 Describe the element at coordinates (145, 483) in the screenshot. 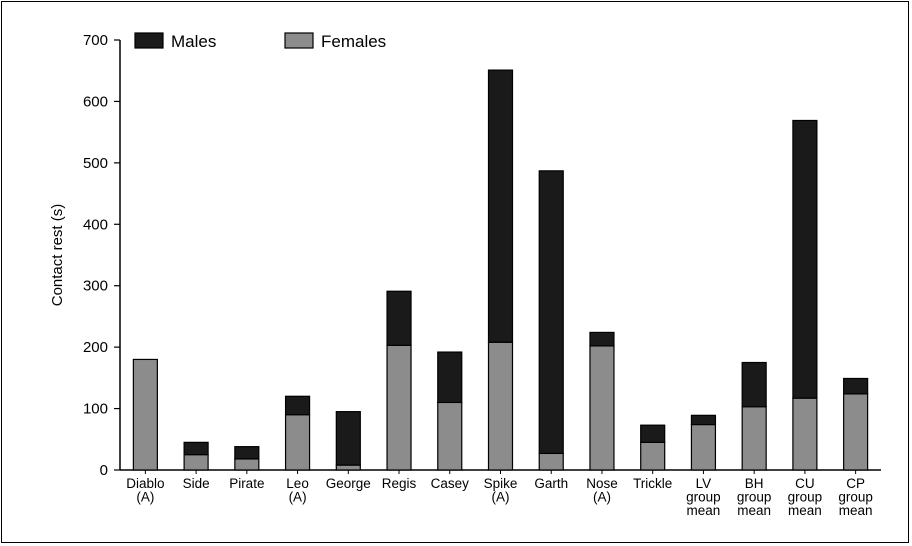

I see `x-tick-label-line: Diablo` at that location.